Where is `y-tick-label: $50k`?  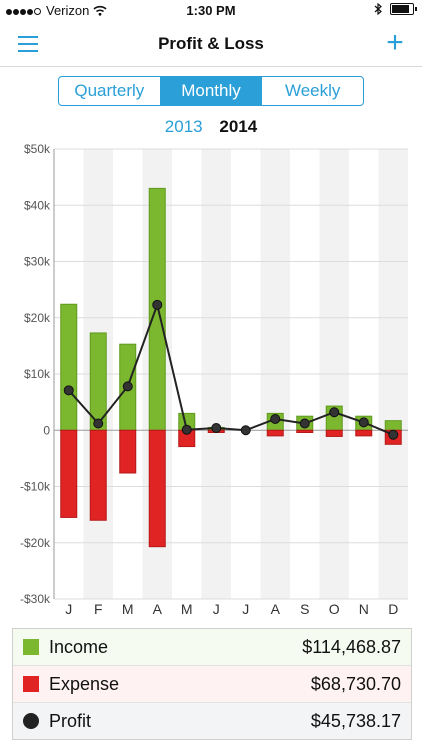 y-tick-label: $50k is located at coordinates (37, 149).